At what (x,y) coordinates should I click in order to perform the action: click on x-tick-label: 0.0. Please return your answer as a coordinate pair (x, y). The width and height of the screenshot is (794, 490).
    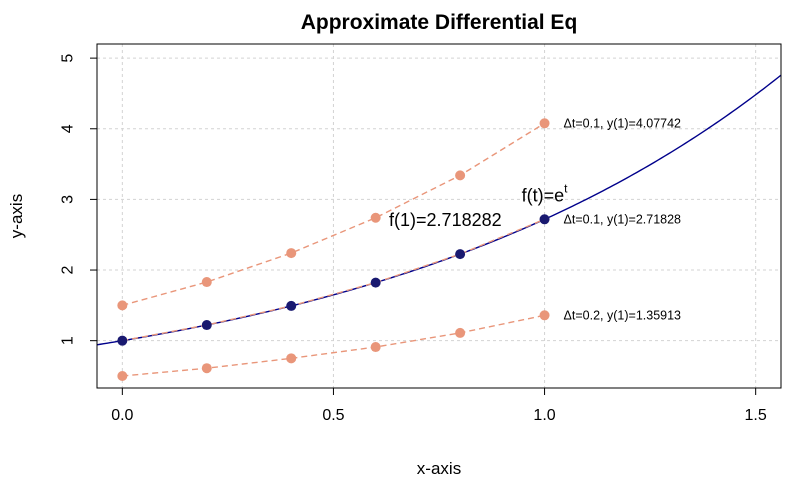
    Looking at the image, I should click on (122, 415).